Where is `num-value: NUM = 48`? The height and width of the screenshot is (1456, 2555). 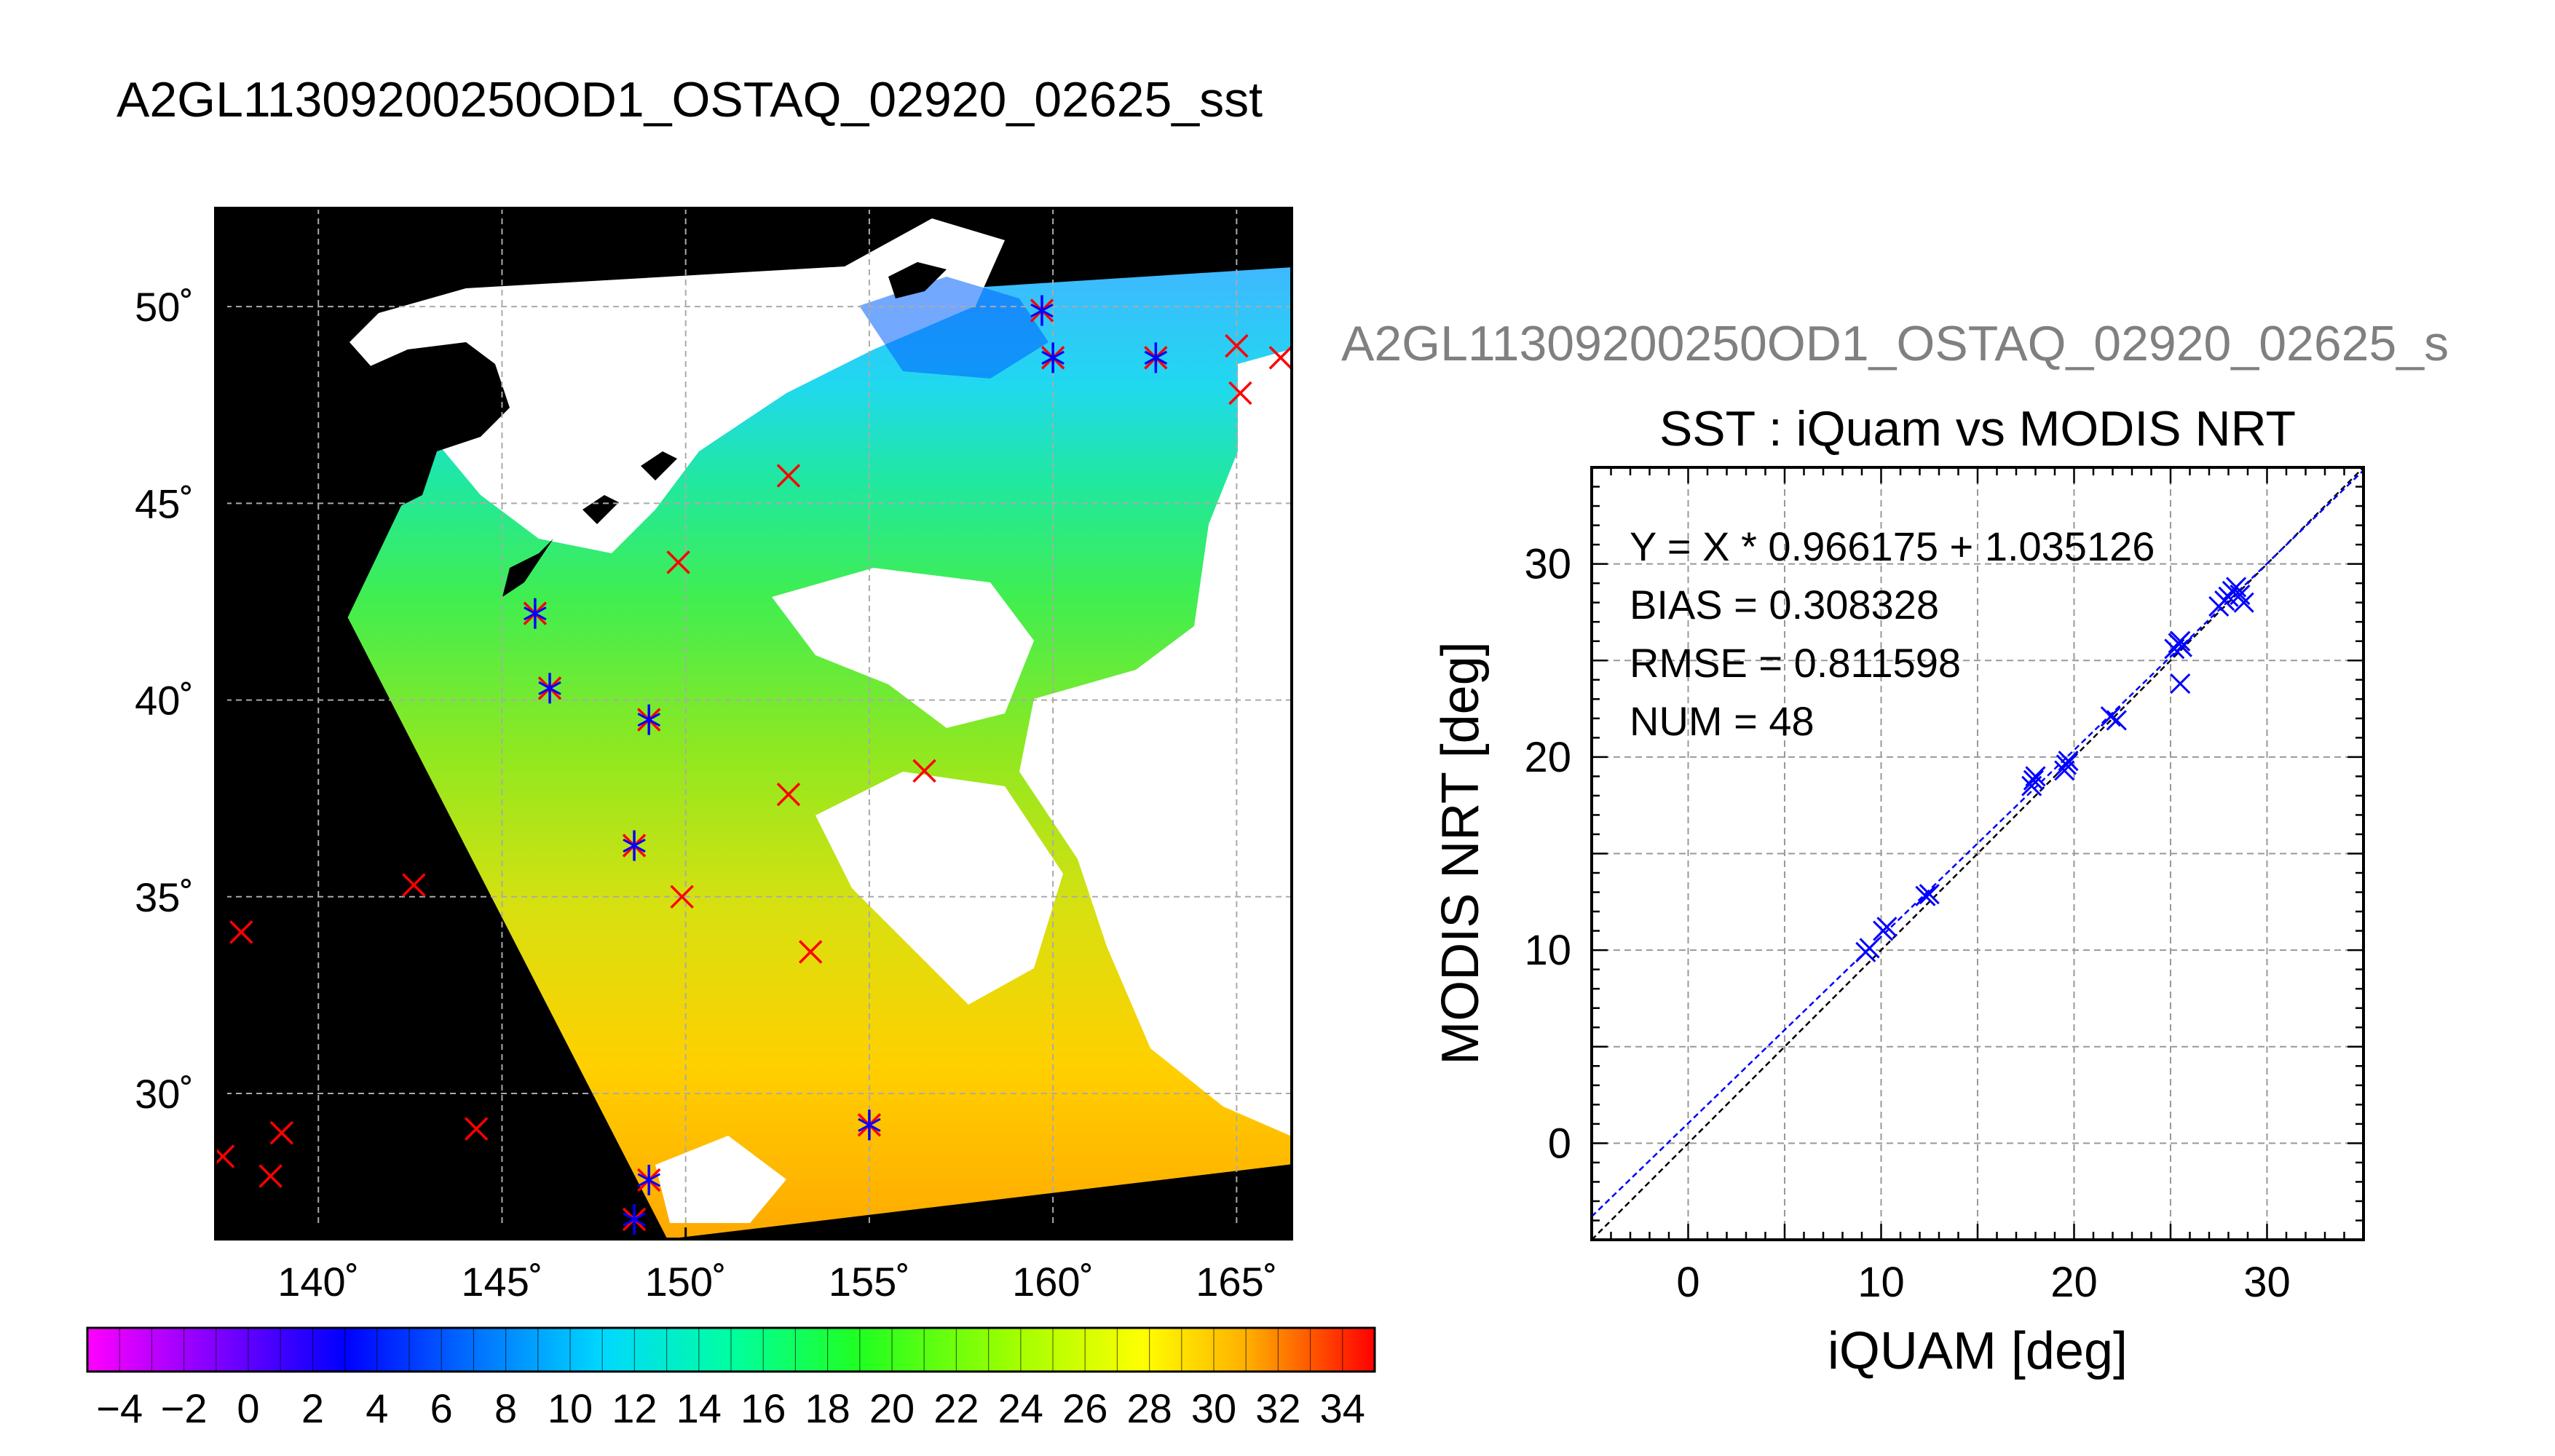
num-value: NUM = 48 is located at coordinates (1722, 721).